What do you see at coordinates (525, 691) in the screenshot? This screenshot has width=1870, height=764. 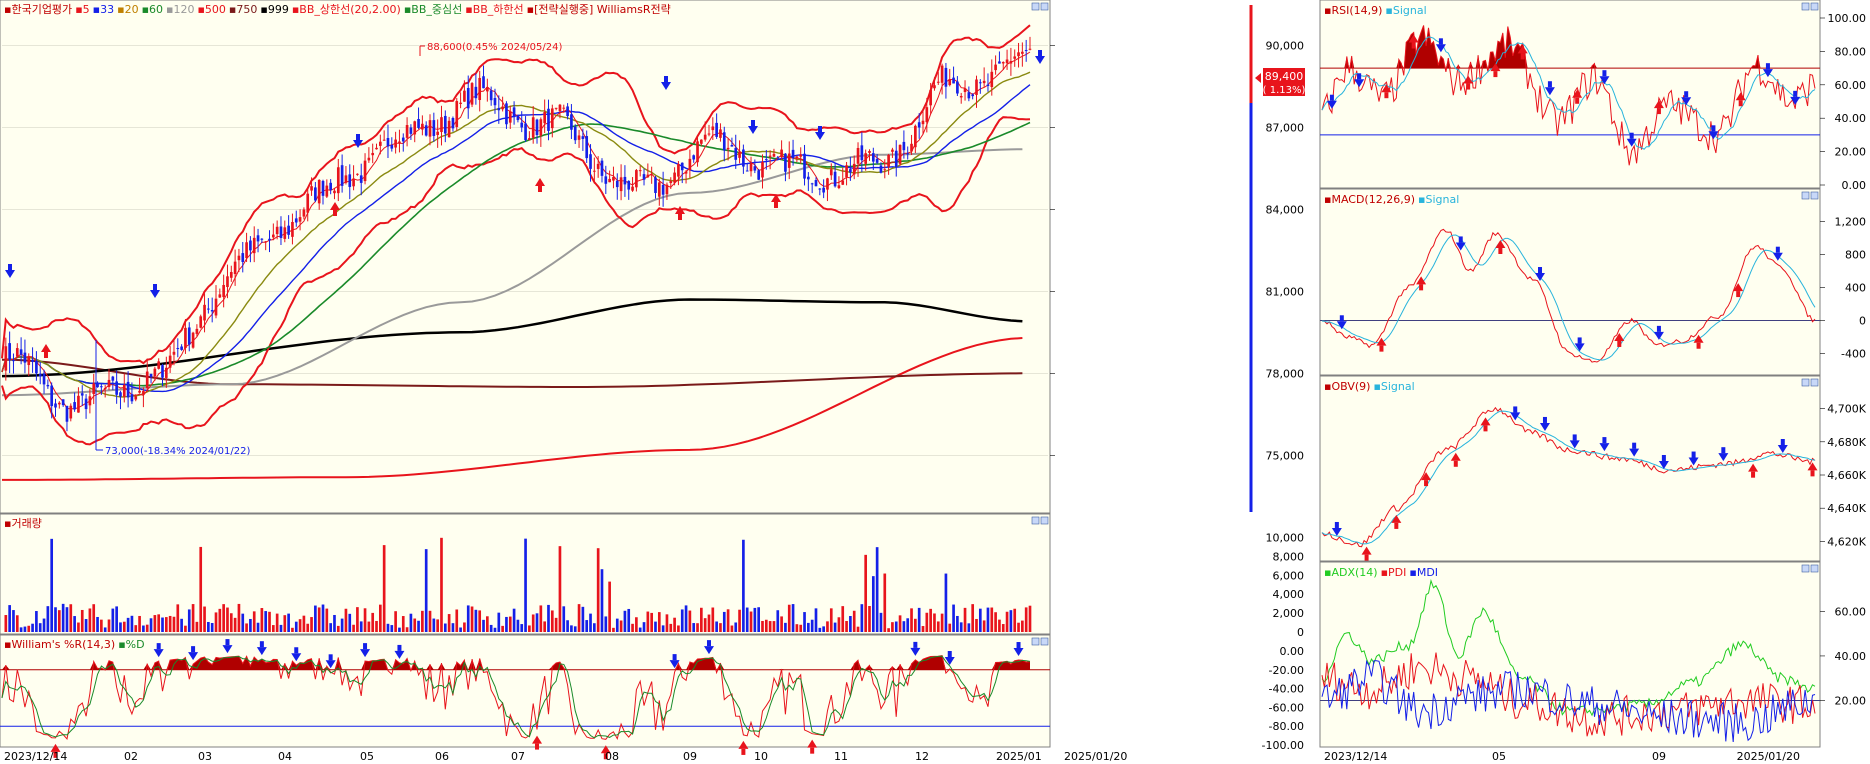 I see `williams-panel` at bounding box center [525, 691].